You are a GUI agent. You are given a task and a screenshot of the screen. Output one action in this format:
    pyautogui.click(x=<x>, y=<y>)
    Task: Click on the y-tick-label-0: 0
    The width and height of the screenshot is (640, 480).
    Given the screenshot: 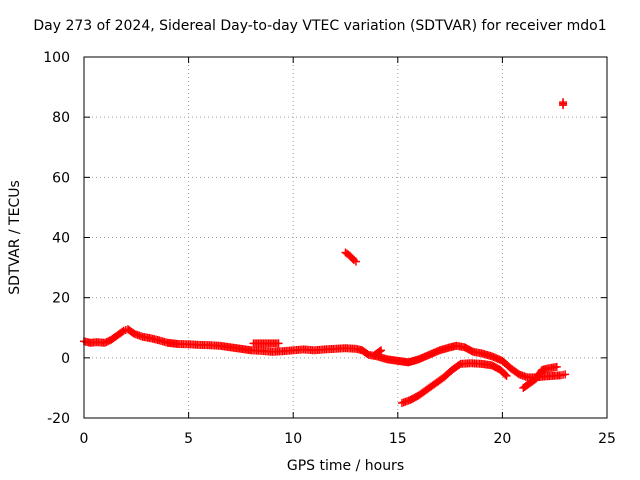 What is the action you would take?
    pyautogui.click(x=65, y=359)
    